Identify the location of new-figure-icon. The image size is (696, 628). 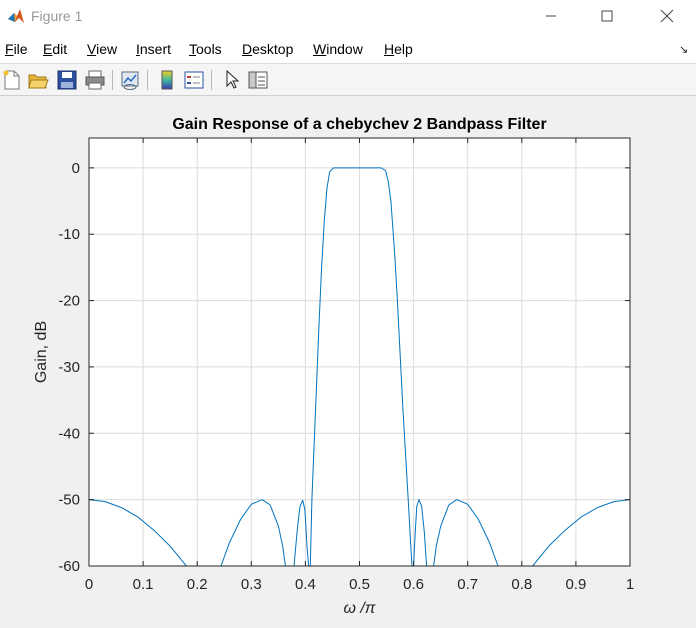
(12, 80).